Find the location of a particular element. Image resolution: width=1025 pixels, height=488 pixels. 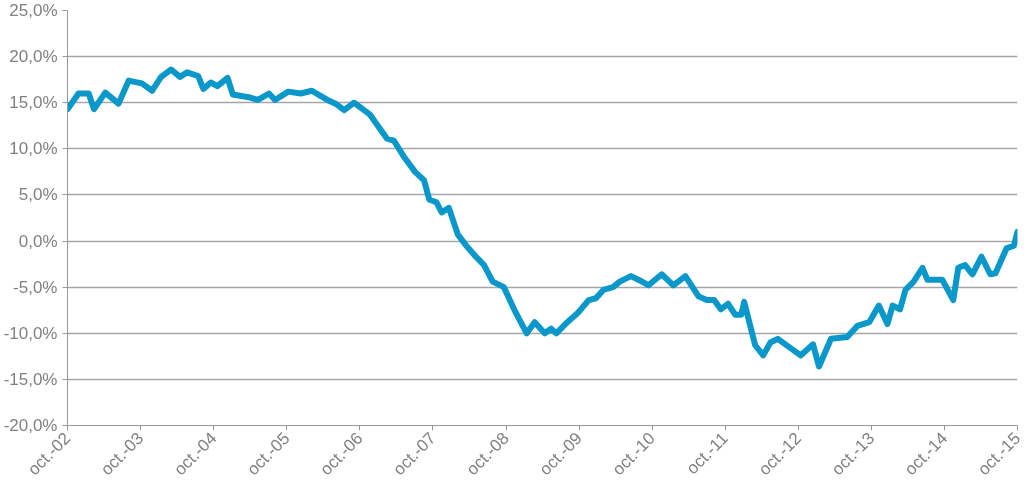

y-tick-label: 25,0% is located at coordinates (33, 10).